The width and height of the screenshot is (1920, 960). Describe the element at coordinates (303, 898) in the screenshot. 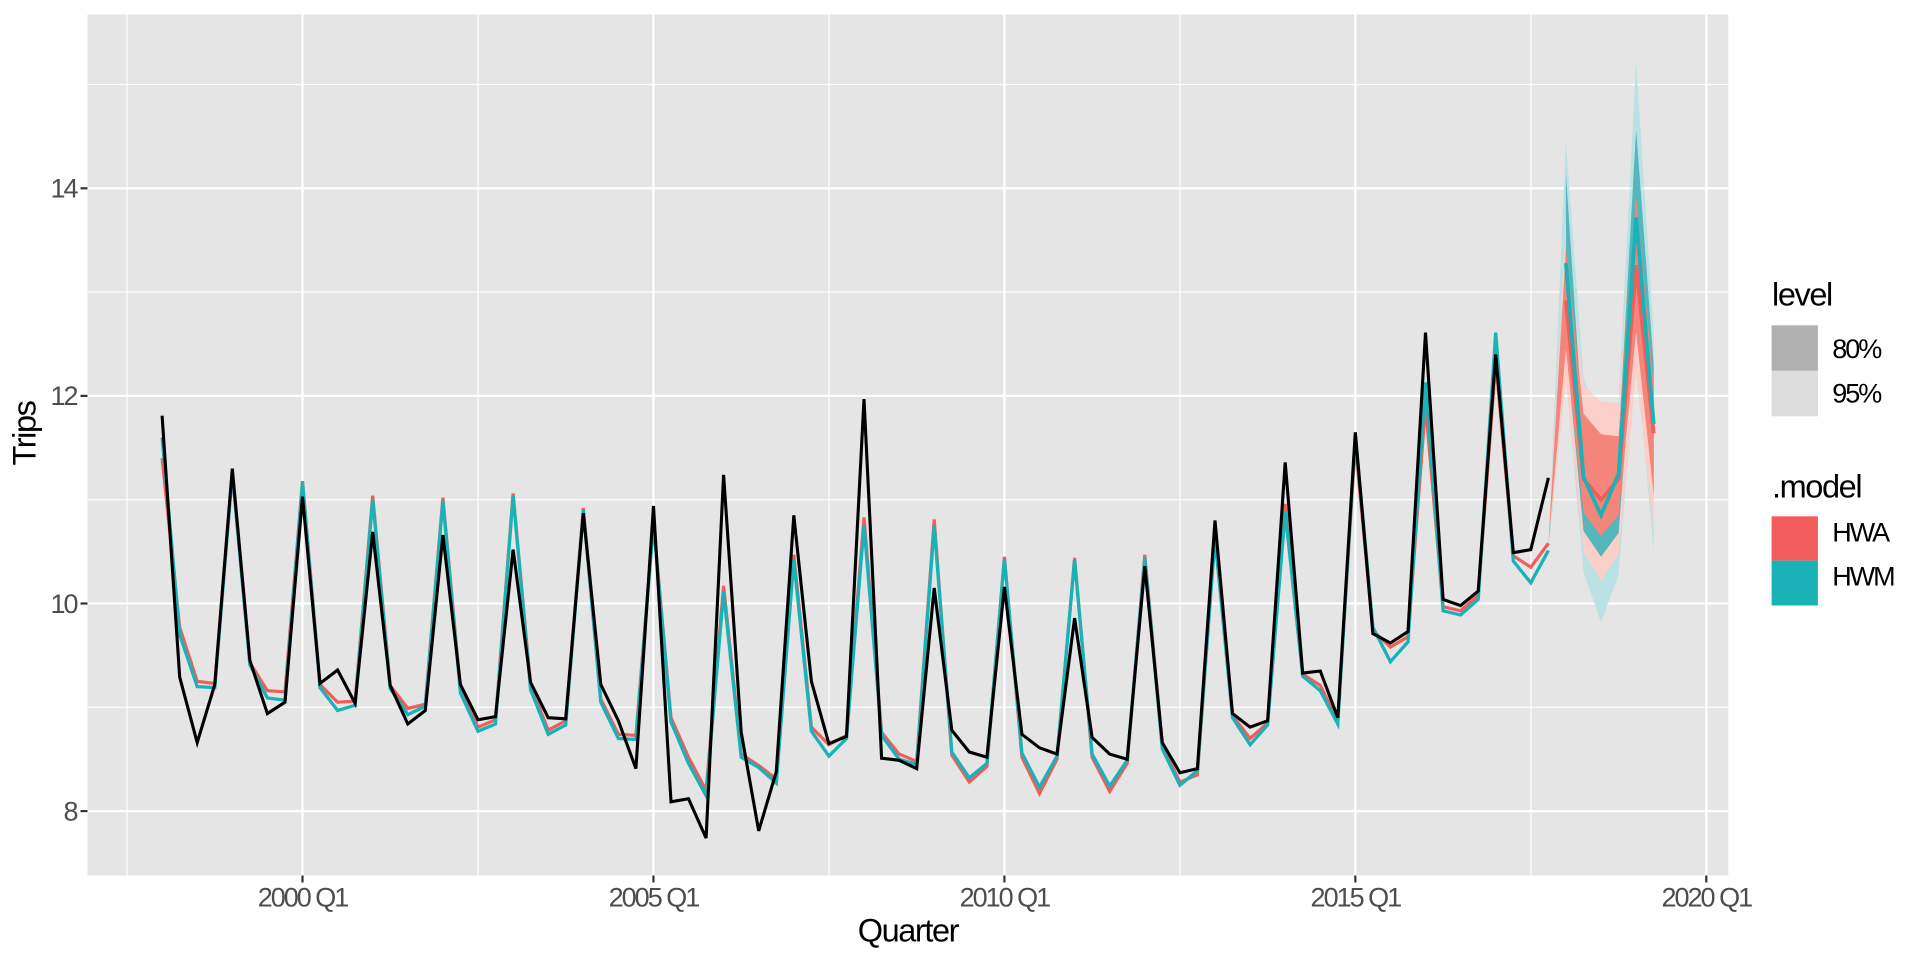

I see `svg-text: 2000 Q1` at that location.